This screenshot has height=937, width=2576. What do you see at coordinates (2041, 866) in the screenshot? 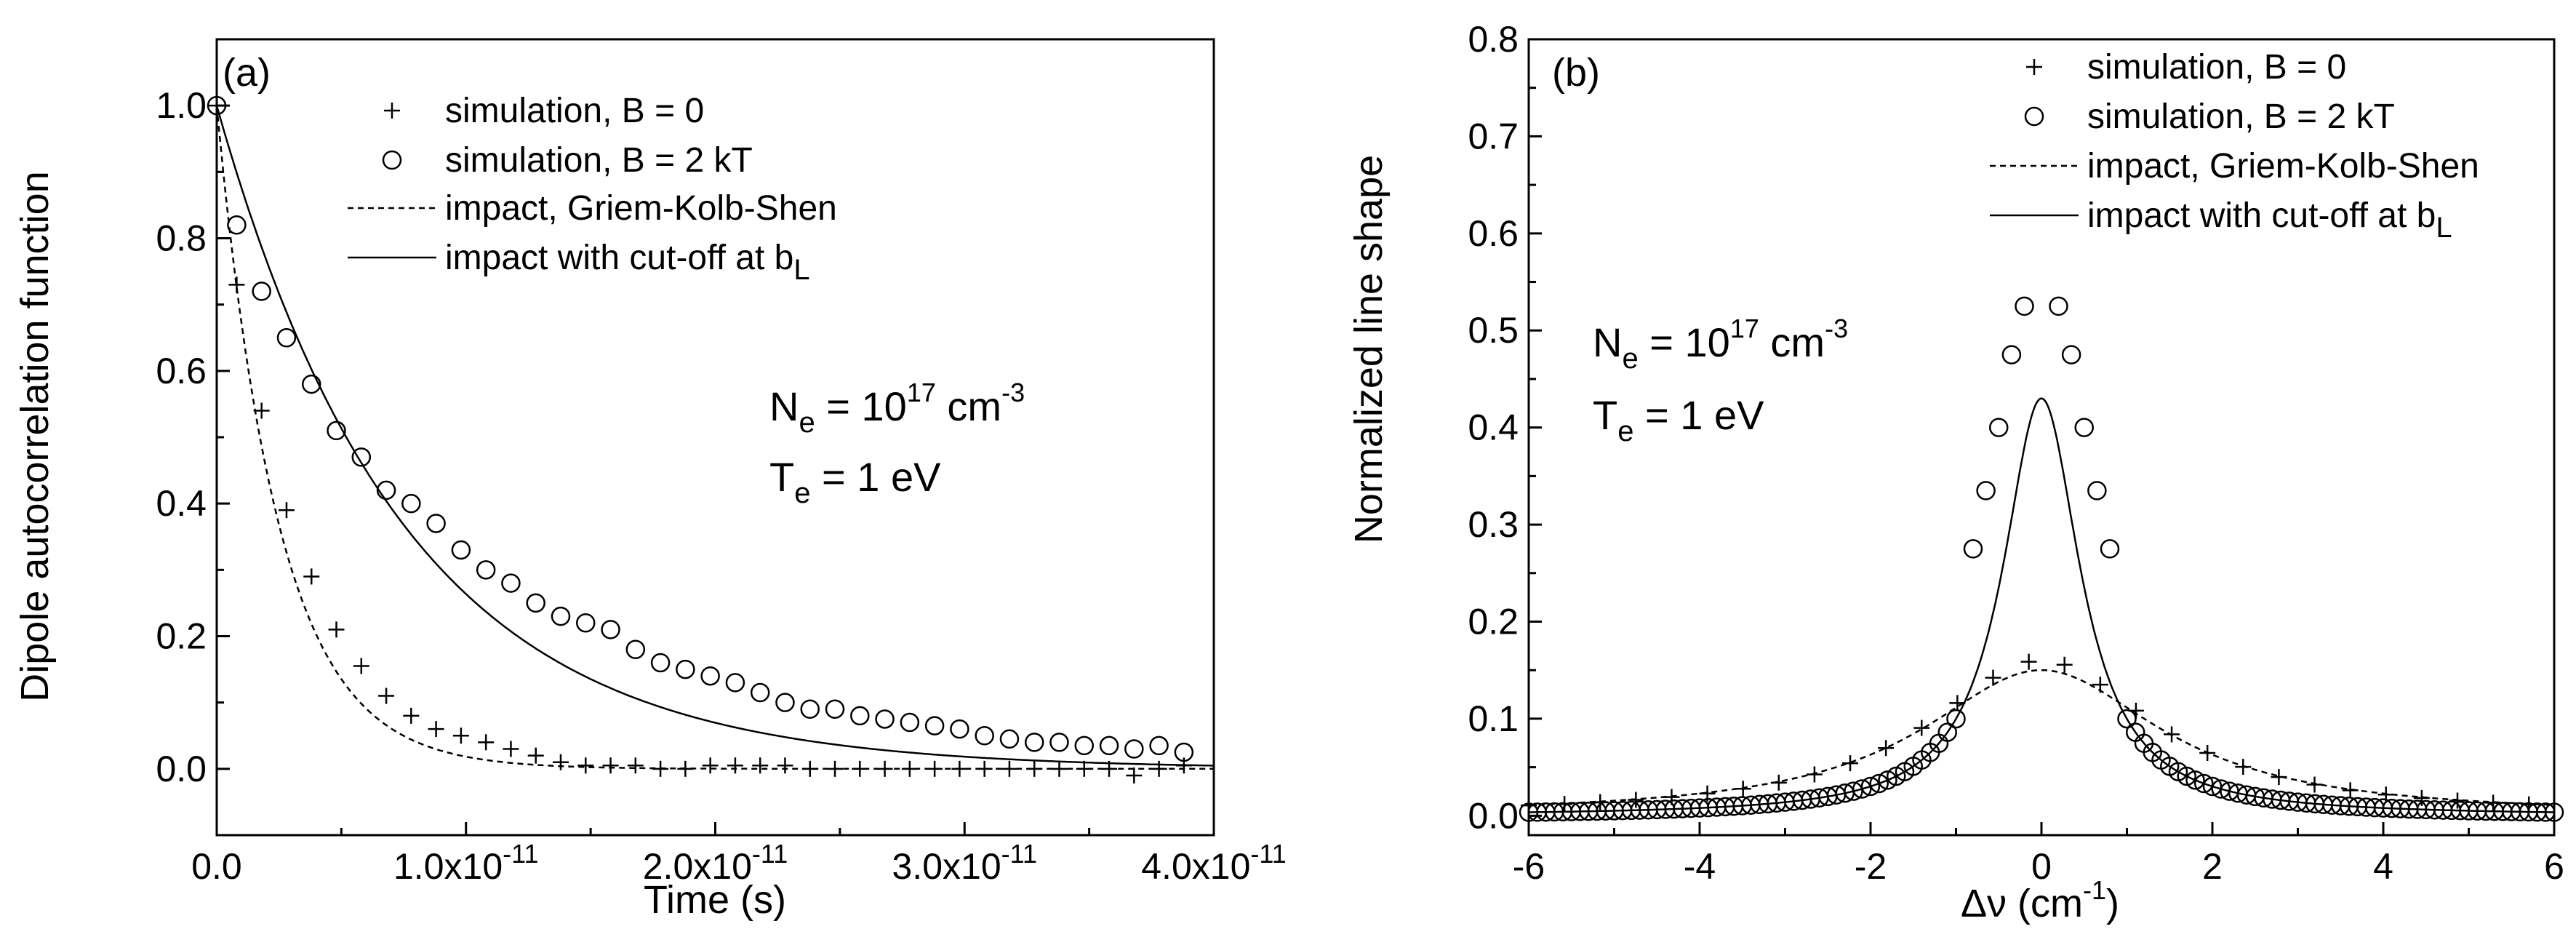
I see `x-tick-label: 0` at bounding box center [2041, 866].